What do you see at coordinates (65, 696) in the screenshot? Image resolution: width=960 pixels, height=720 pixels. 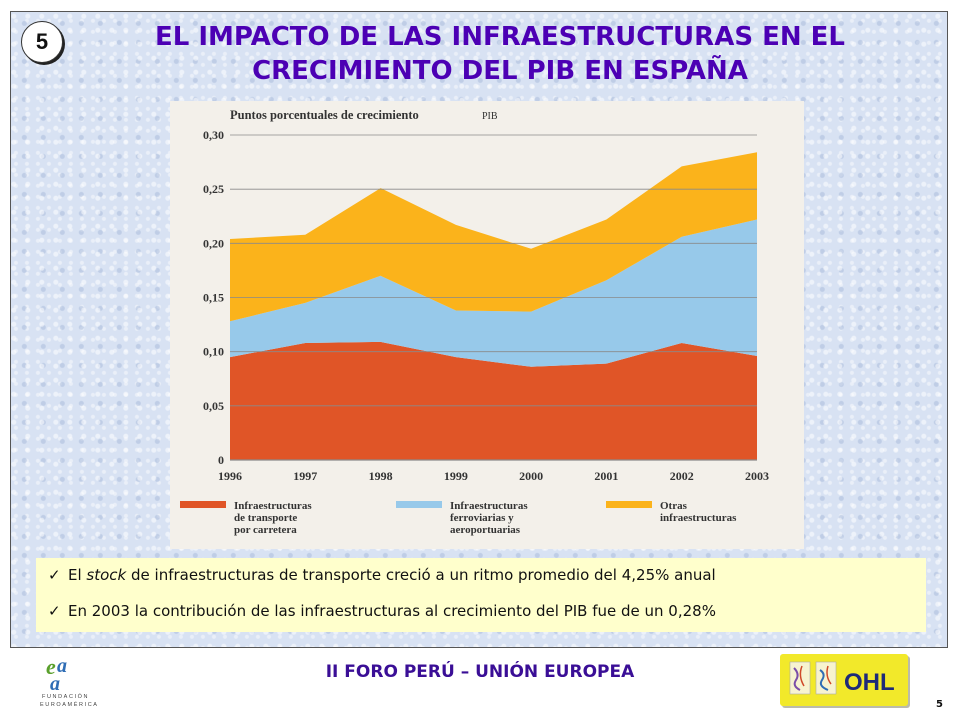 I see `svg-text: FUNDACIÓN` at bounding box center [65, 696].